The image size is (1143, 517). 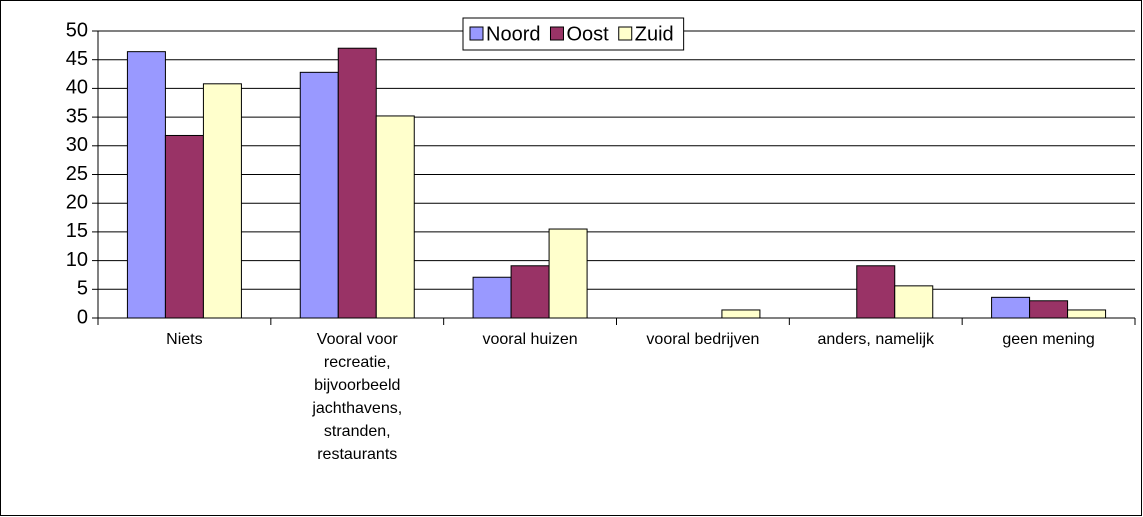 What do you see at coordinates (703, 339) in the screenshot?
I see `x-tick-label: vooral bedrijven` at bounding box center [703, 339].